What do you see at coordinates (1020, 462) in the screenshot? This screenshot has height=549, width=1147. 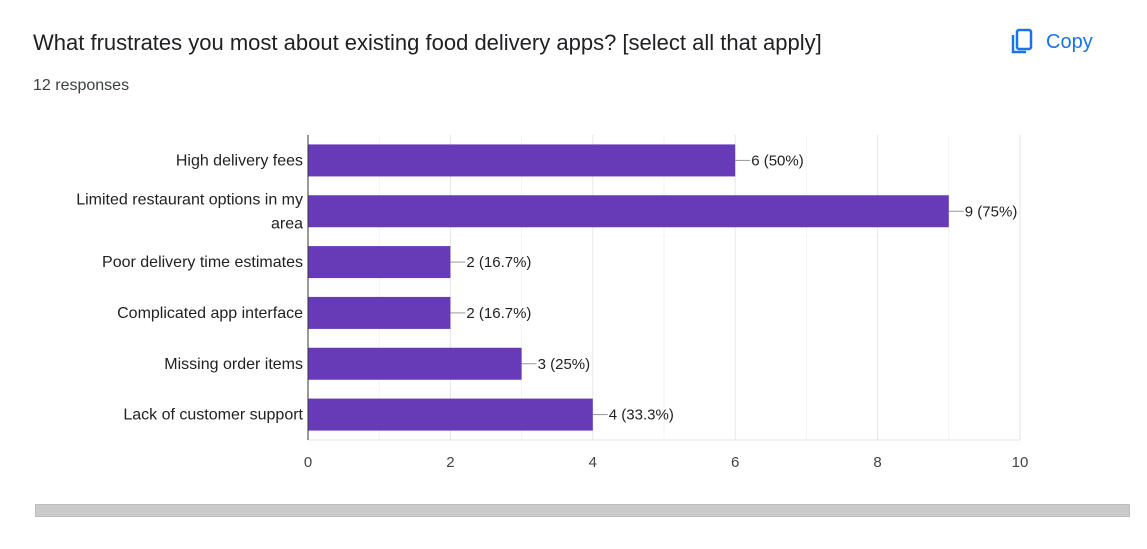 I see `x-tick-label: 10` at bounding box center [1020, 462].